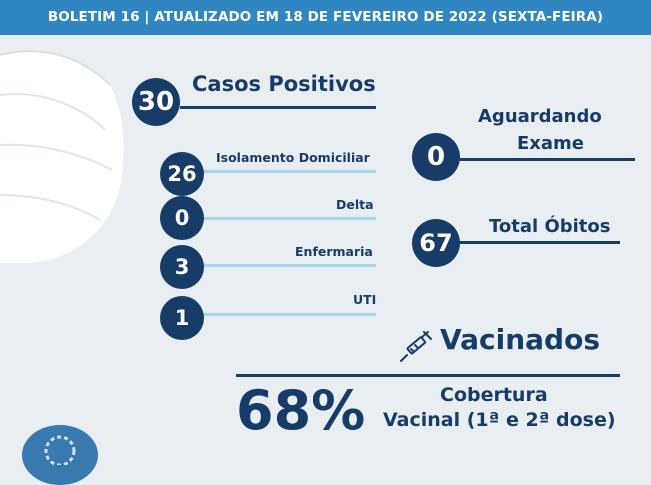  Describe the element at coordinates (60, 451) in the screenshot. I see `emblem-gear-icon` at that location.